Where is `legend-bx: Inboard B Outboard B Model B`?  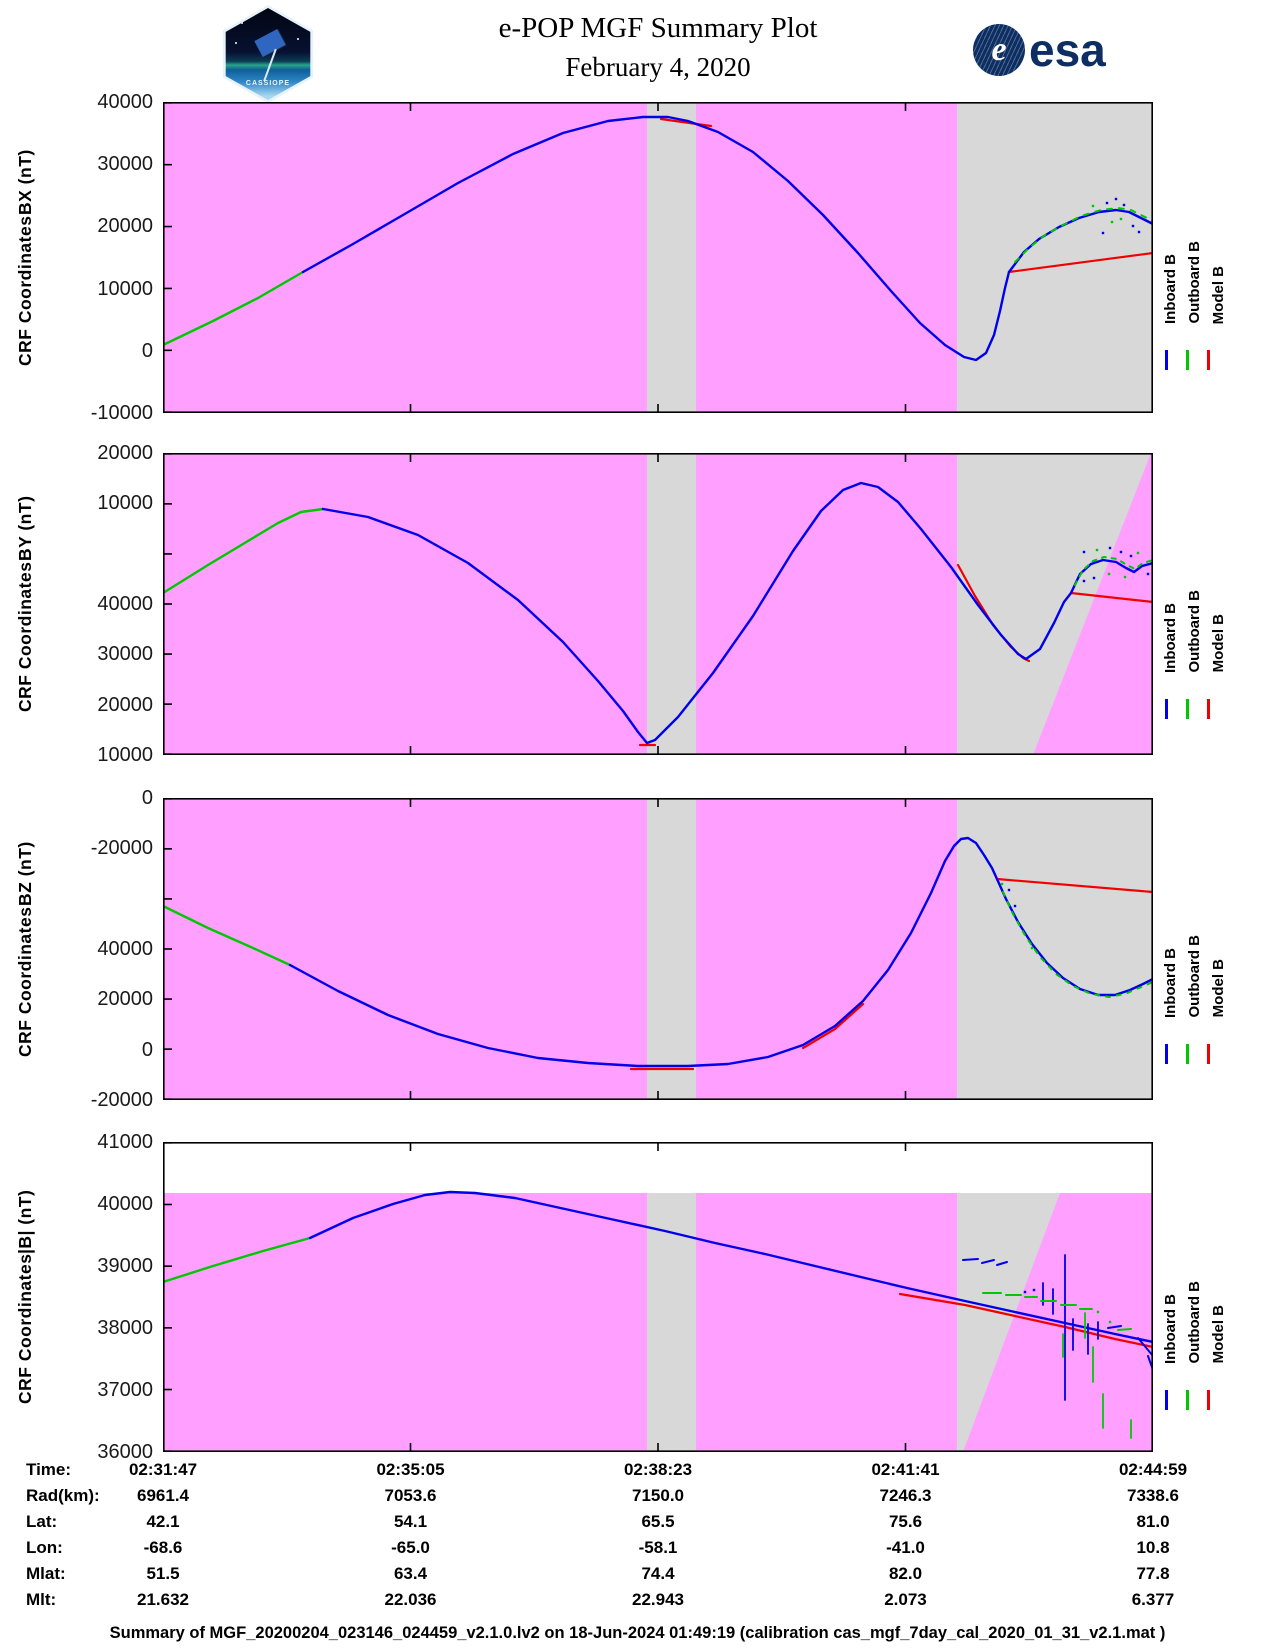
legend-bx: Inboard B Outboard B Model B is located at coordinates (1203, 278).